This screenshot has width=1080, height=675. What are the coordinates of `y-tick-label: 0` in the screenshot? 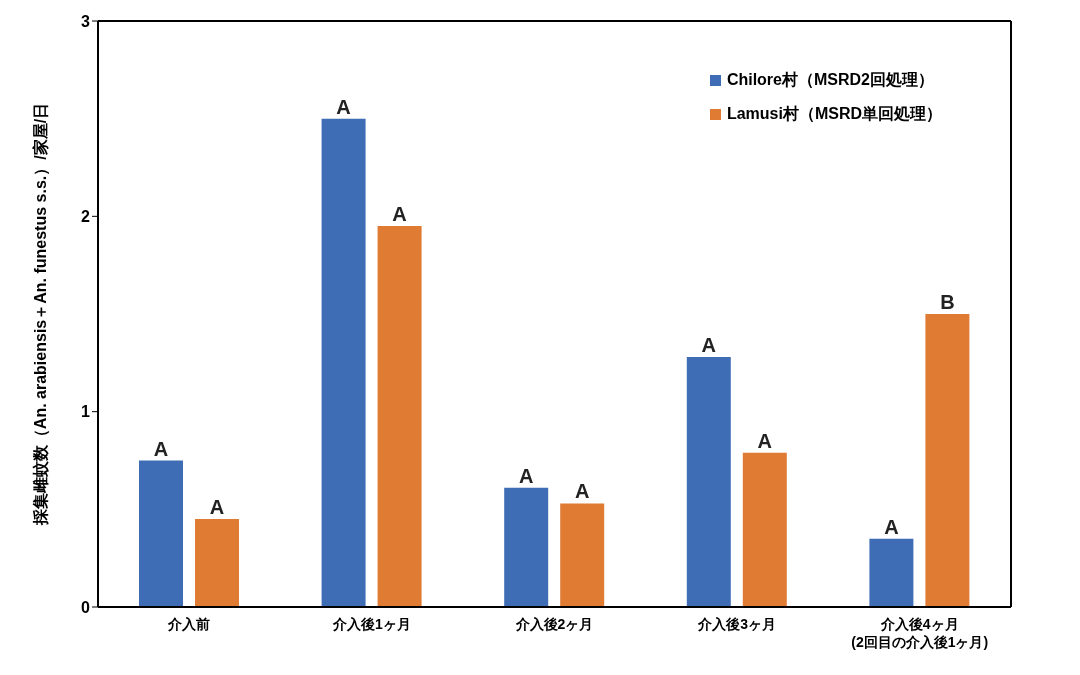 It's located at (86, 607).